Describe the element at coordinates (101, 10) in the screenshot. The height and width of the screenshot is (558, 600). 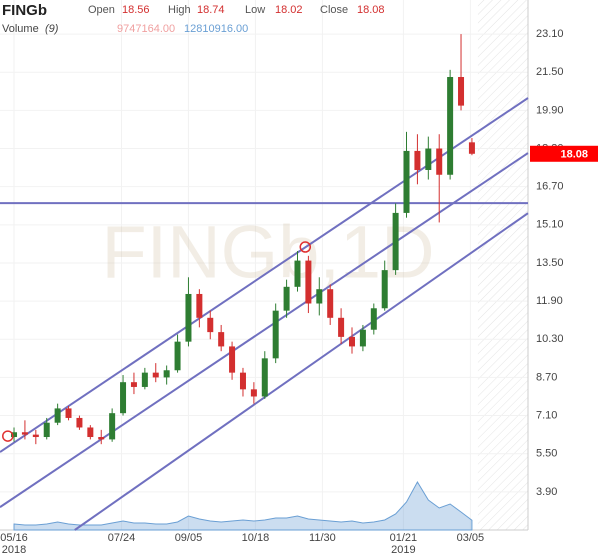
I see `open-label: Open` at that location.